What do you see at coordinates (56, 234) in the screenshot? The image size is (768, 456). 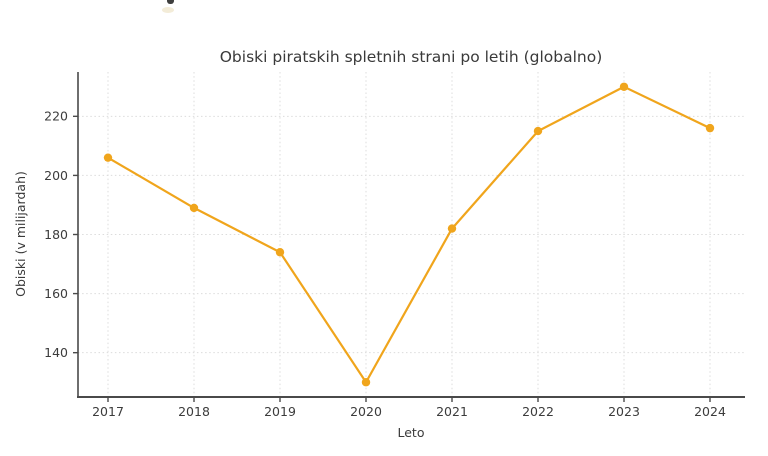 I see `y-tick-label: 180` at bounding box center [56, 234].